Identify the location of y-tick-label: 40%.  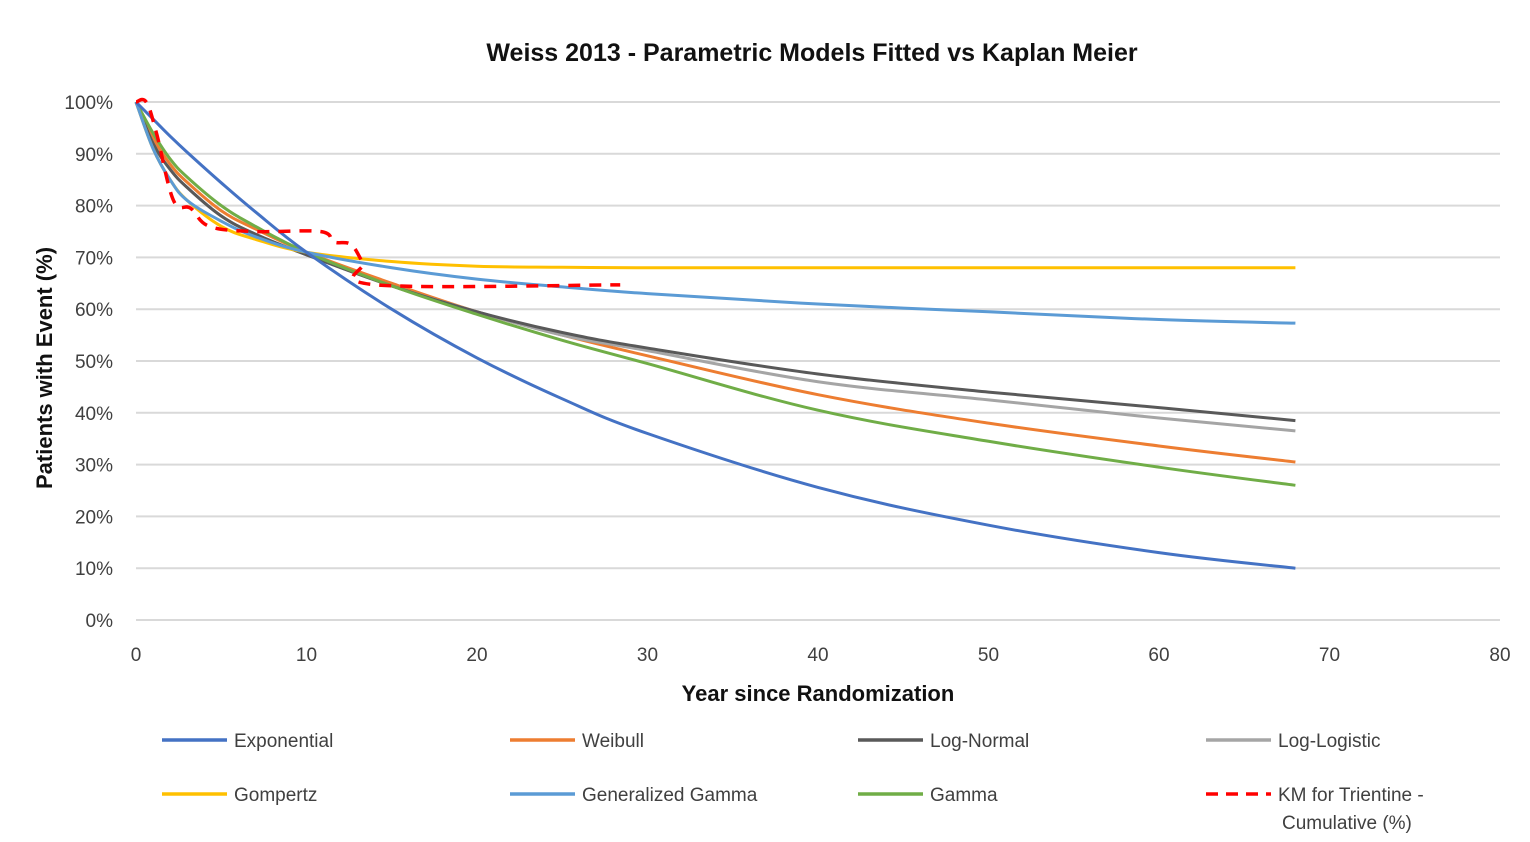
(94, 414).